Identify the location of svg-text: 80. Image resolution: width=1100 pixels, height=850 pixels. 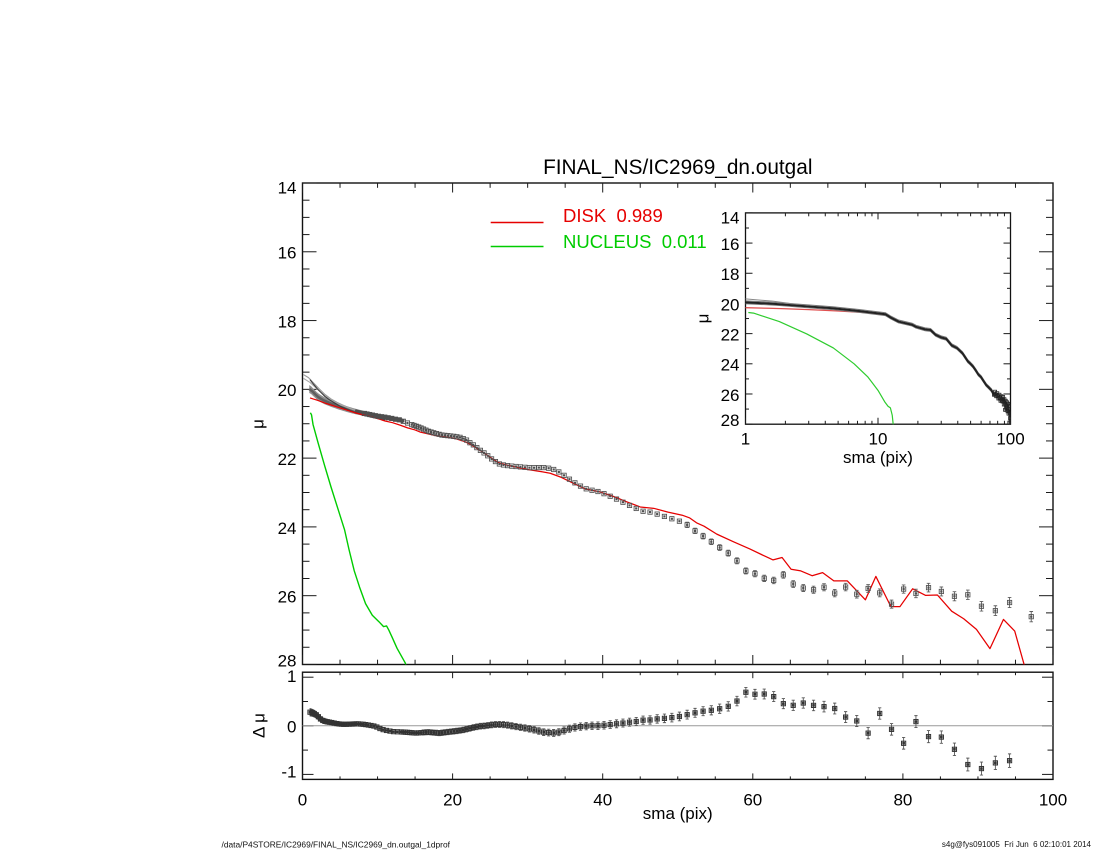
(902, 800).